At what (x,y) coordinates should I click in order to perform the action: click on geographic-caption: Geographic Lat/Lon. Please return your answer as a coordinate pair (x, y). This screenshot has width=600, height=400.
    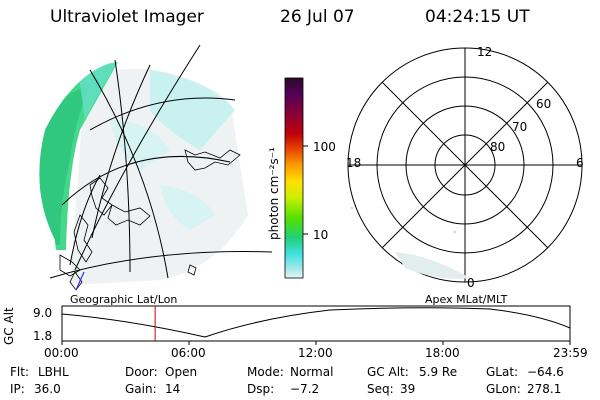
    Looking at the image, I should click on (124, 299).